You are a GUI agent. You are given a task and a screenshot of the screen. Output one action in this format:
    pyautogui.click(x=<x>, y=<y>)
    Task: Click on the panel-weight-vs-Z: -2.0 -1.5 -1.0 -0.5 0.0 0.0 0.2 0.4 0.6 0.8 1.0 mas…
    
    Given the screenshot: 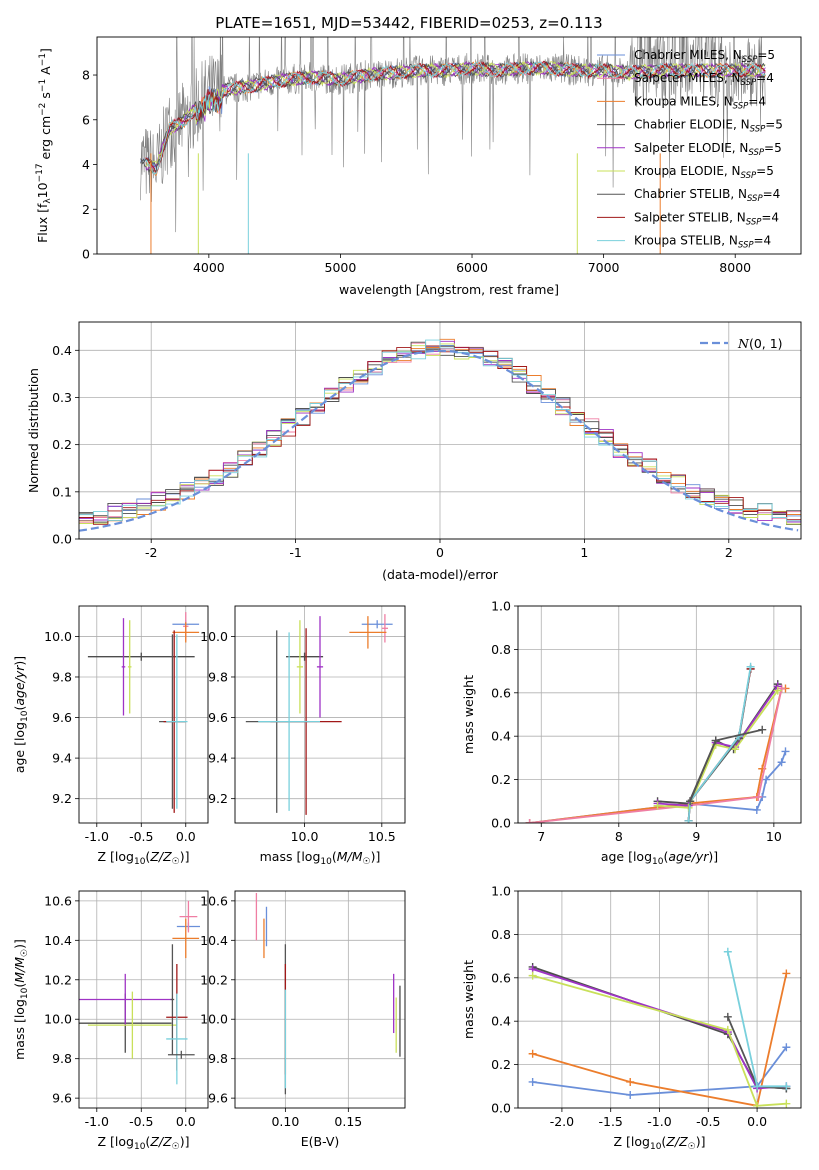 What is the action you would take?
    pyautogui.click(x=631, y=1018)
    